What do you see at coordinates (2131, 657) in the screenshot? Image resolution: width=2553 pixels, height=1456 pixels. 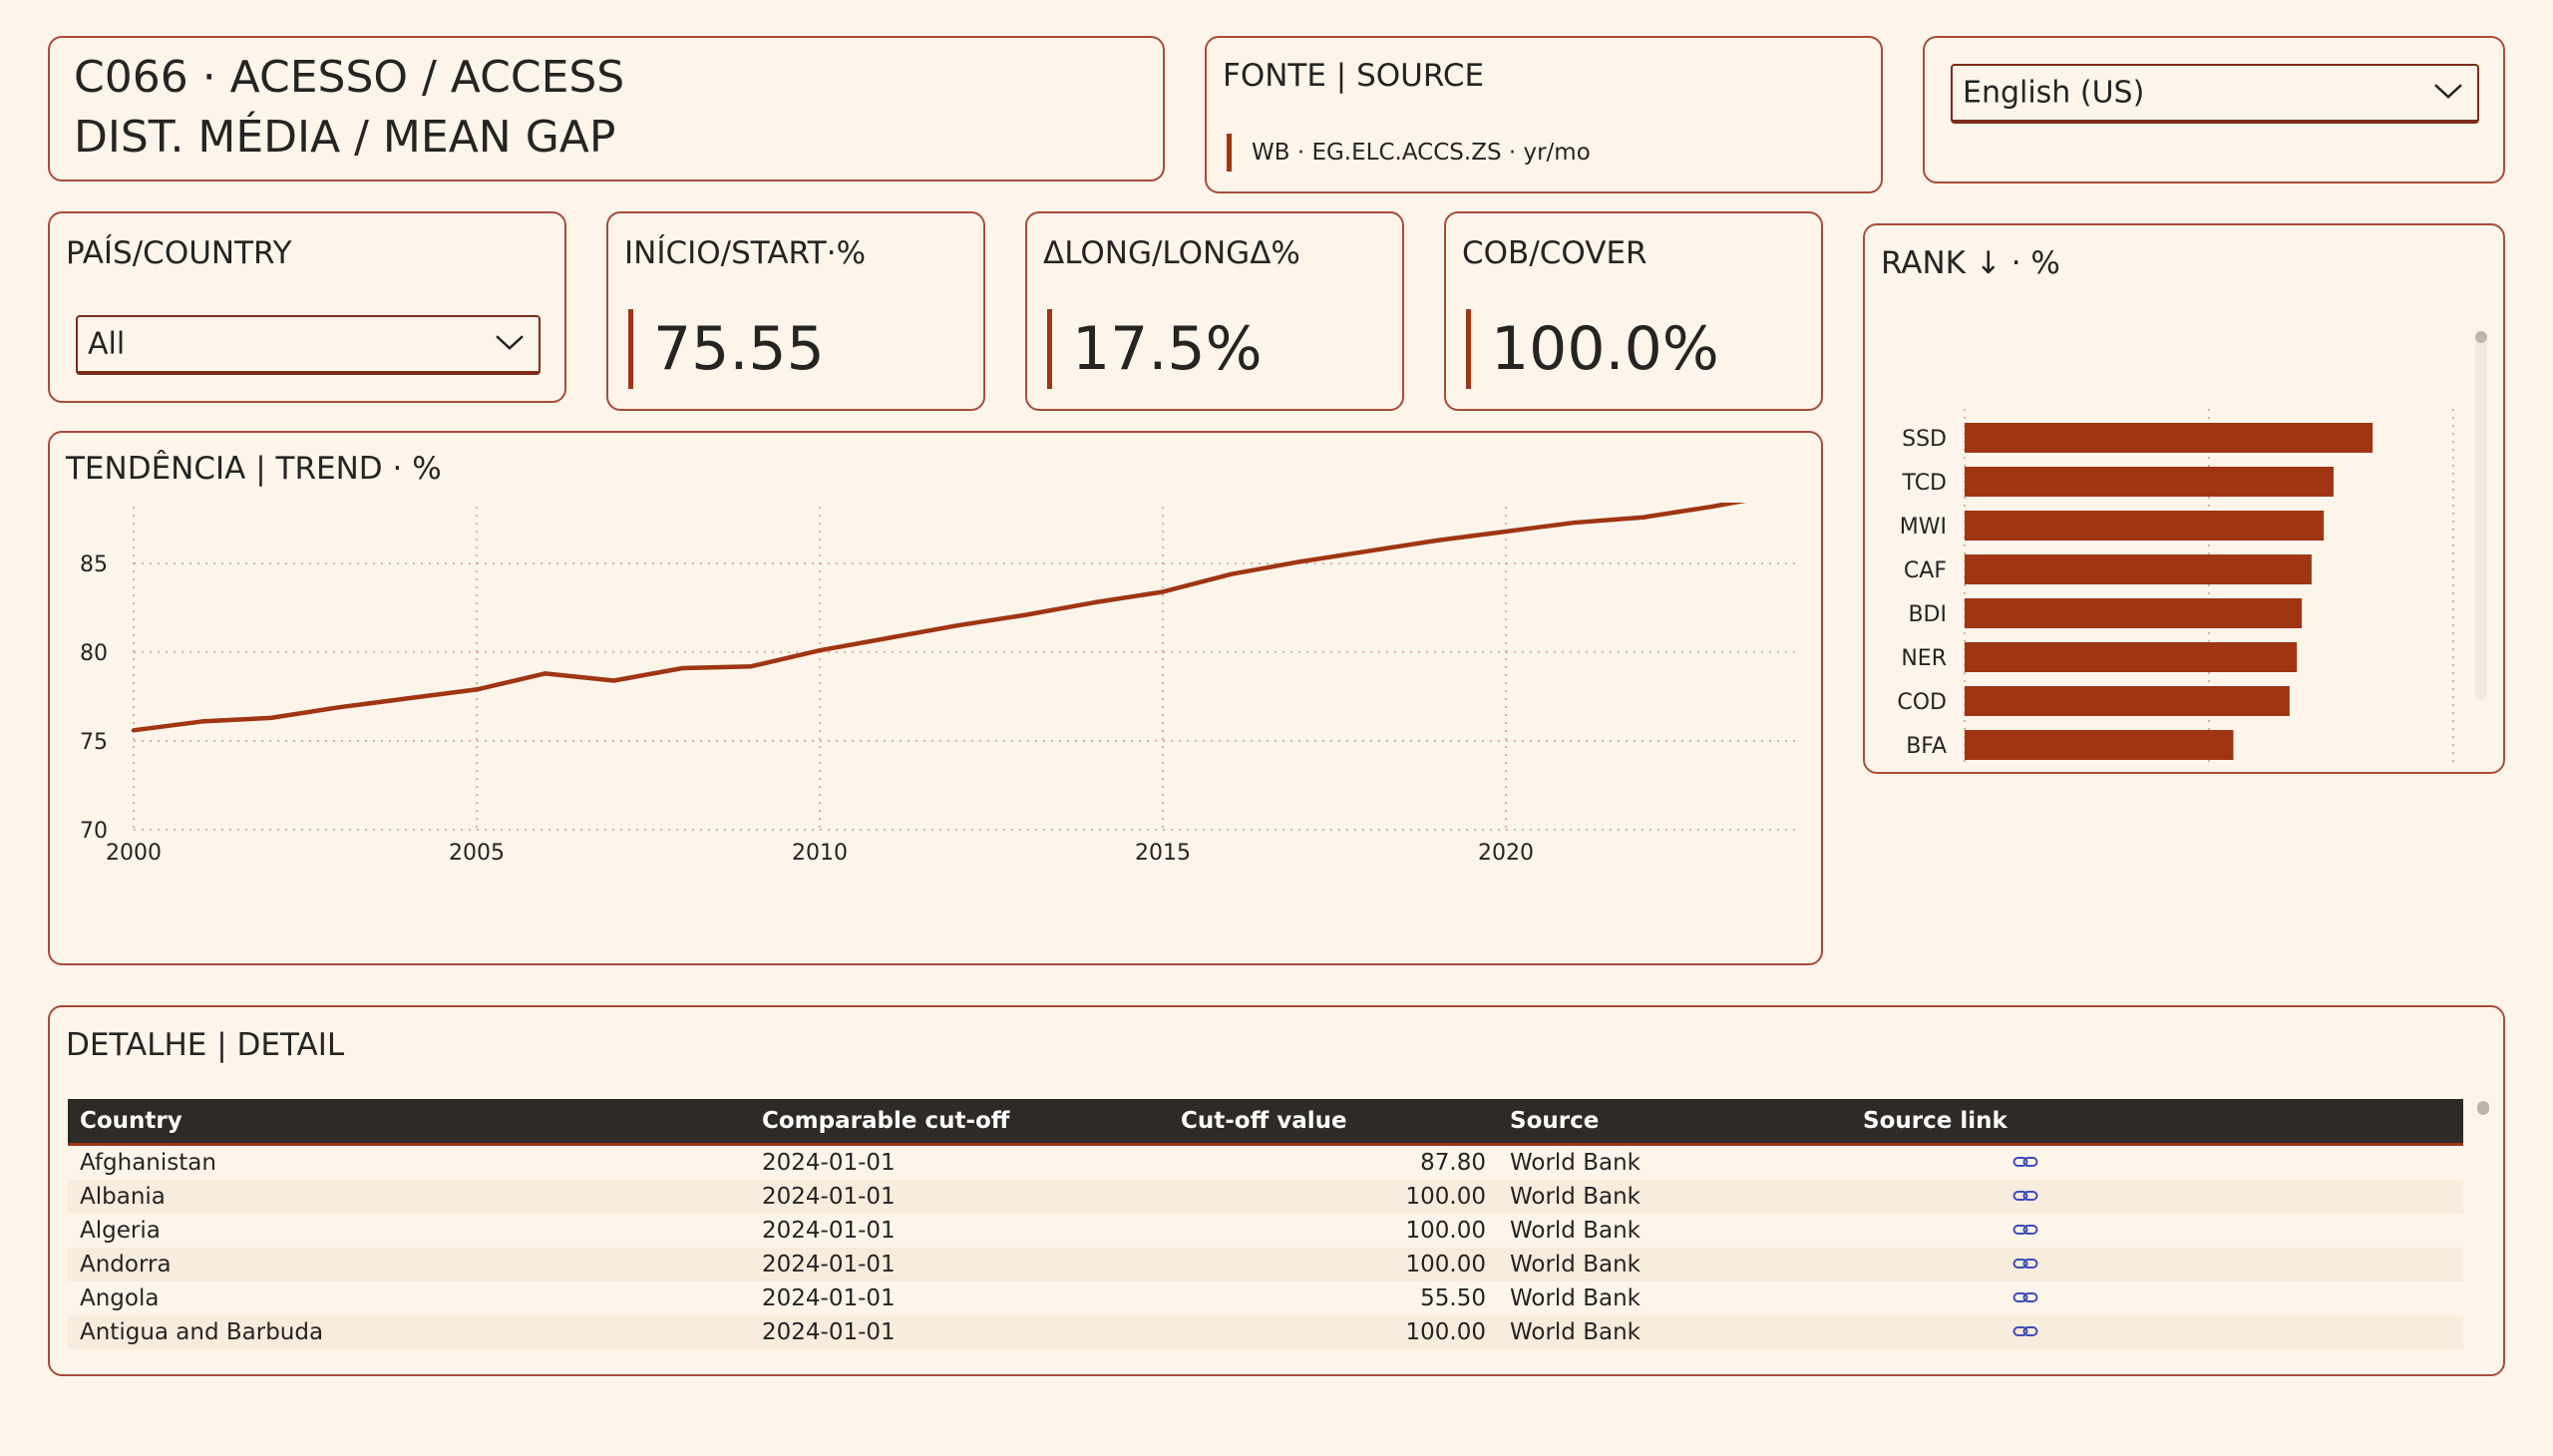 I see `bar-ner` at bounding box center [2131, 657].